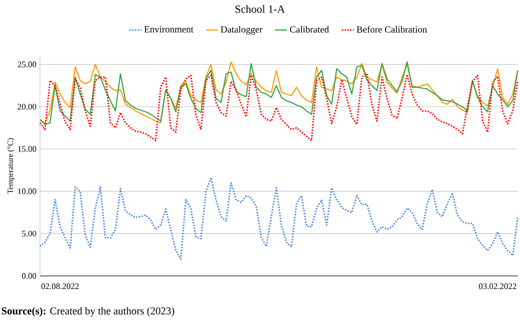 The width and height of the screenshot is (520, 323). I want to click on y-tick-label: 5.00, so click(29, 233).